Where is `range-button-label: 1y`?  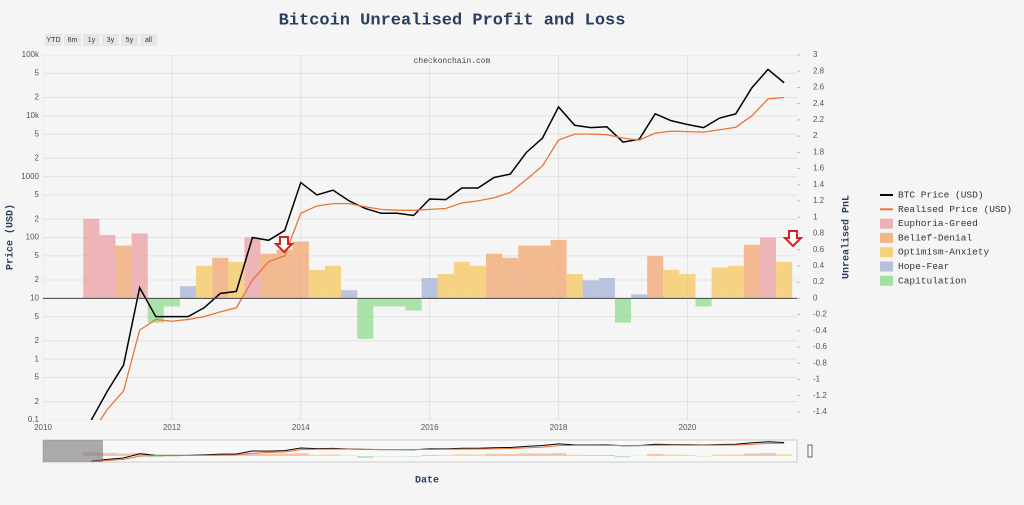 range-button-label: 1y is located at coordinates (92, 40).